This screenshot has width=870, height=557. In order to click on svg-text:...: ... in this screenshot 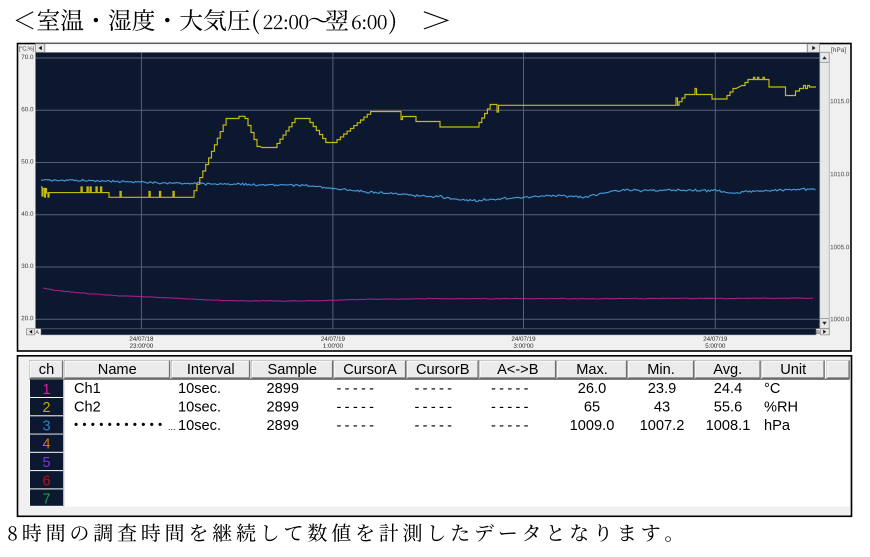, I will do `click(172, 427)`.